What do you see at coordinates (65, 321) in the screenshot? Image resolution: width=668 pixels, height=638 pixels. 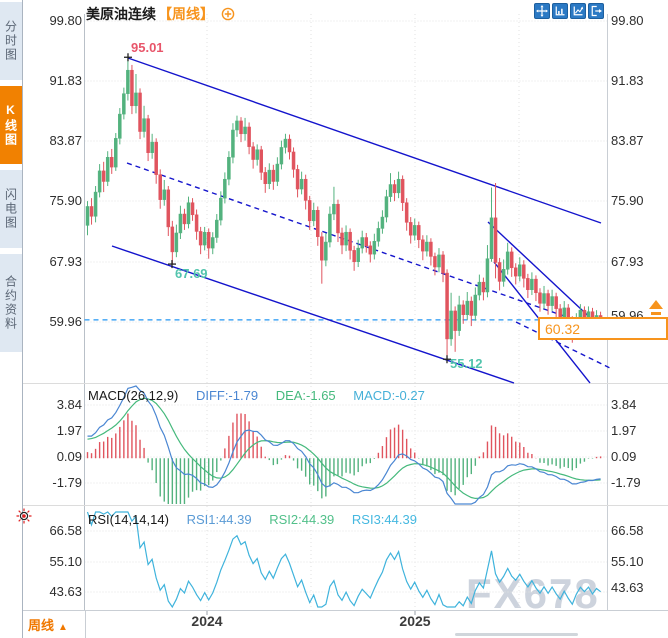 I see `price-axis-label: 59.96` at bounding box center [65, 321].